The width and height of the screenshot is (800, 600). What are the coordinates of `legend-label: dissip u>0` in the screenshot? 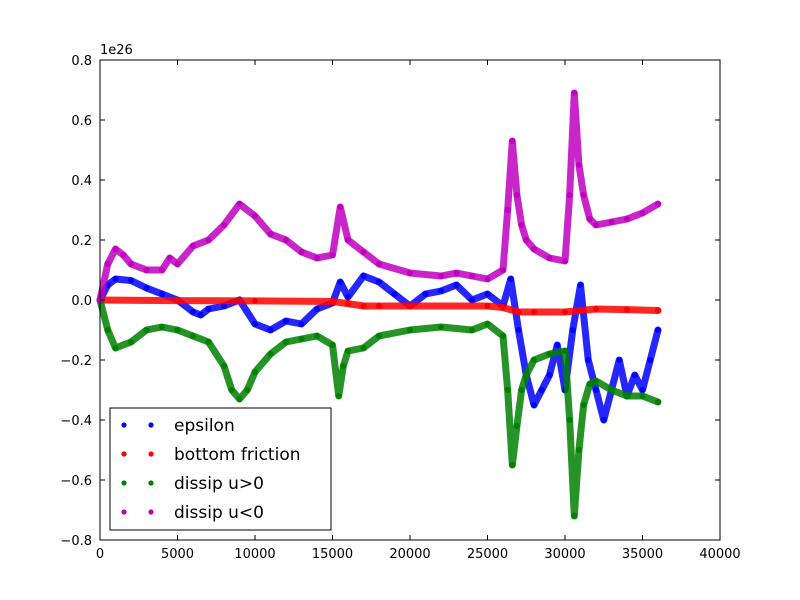 It's located at (219, 484).